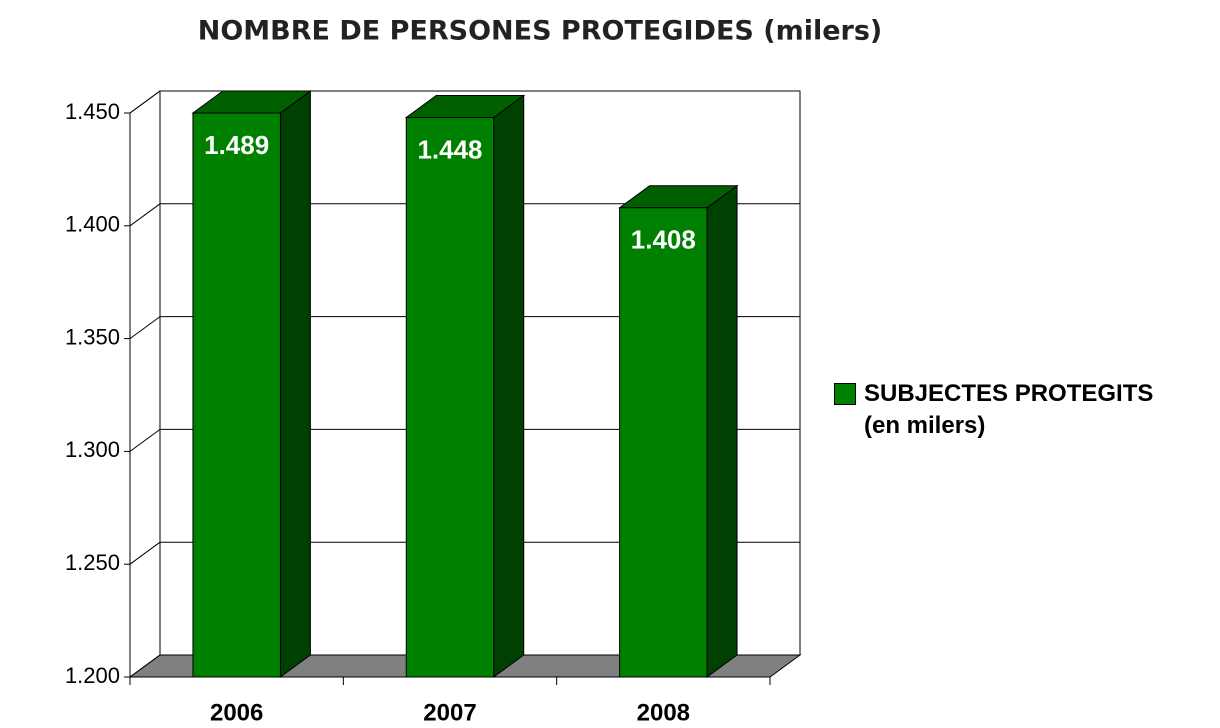 This screenshot has width=1220, height=728. I want to click on value-label: 1.448, so click(449, 149).